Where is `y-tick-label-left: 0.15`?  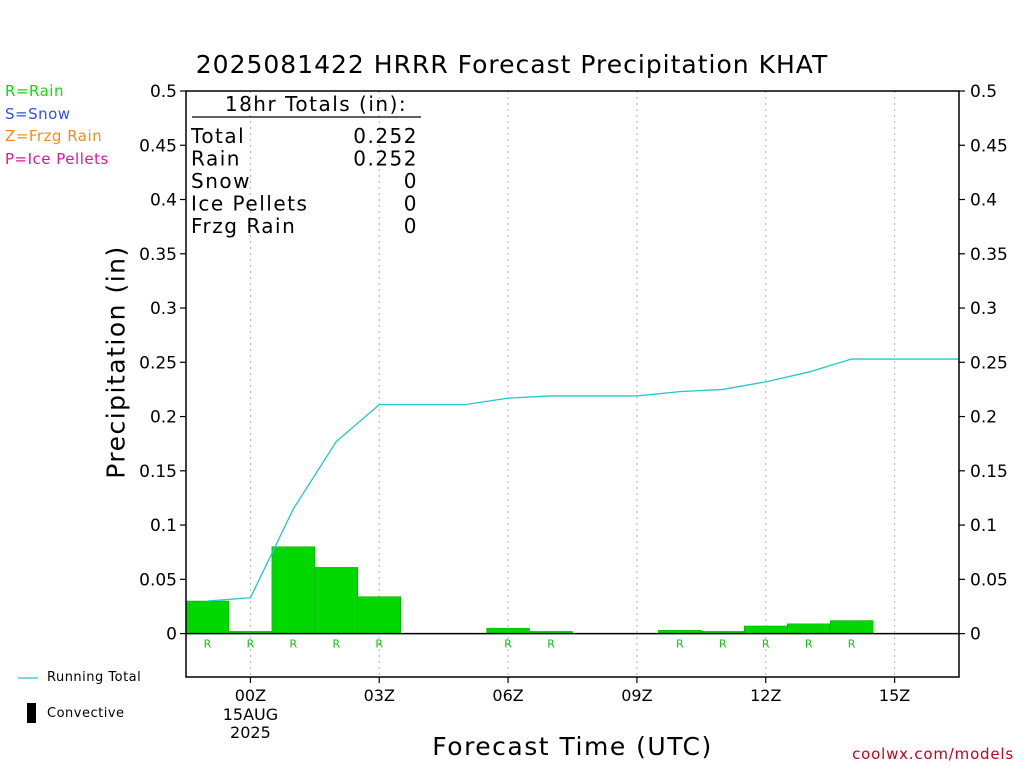
y-tick-label-left: 0.15 is located at coordinates (158, 472).